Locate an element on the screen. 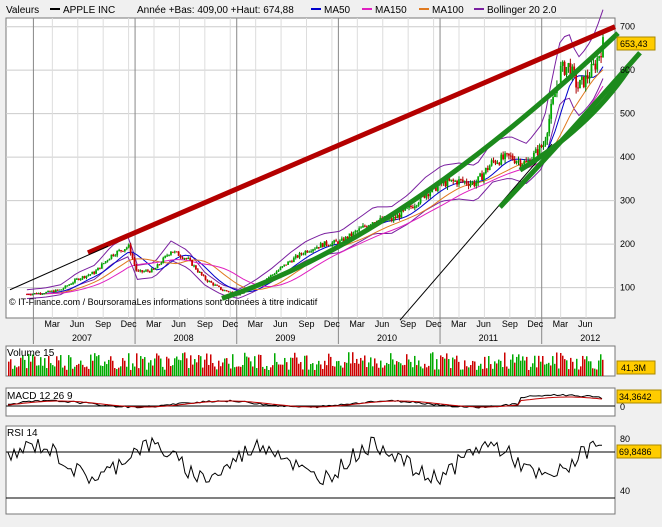 Image resolution: width=662 pixels, height=527 pixels. y-tick-label: 400 is located at coordinates (627, 157).